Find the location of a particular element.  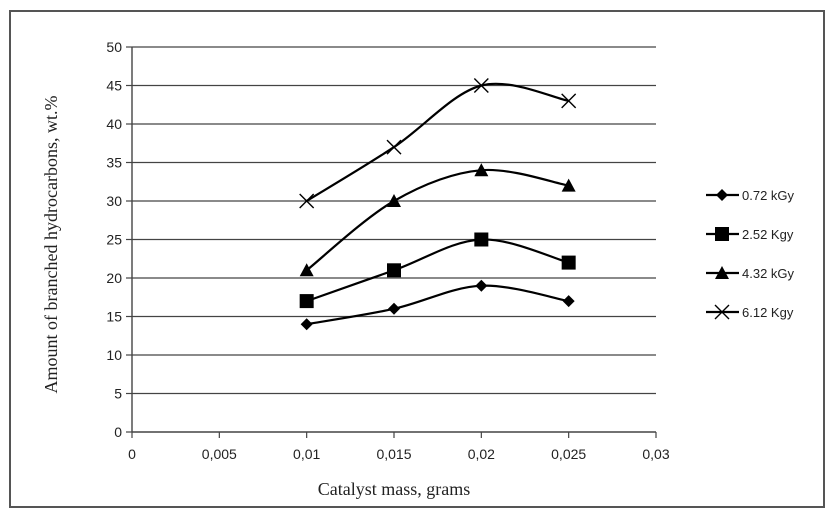

y-tick-label: 30 is located at coordinates (114, 201).